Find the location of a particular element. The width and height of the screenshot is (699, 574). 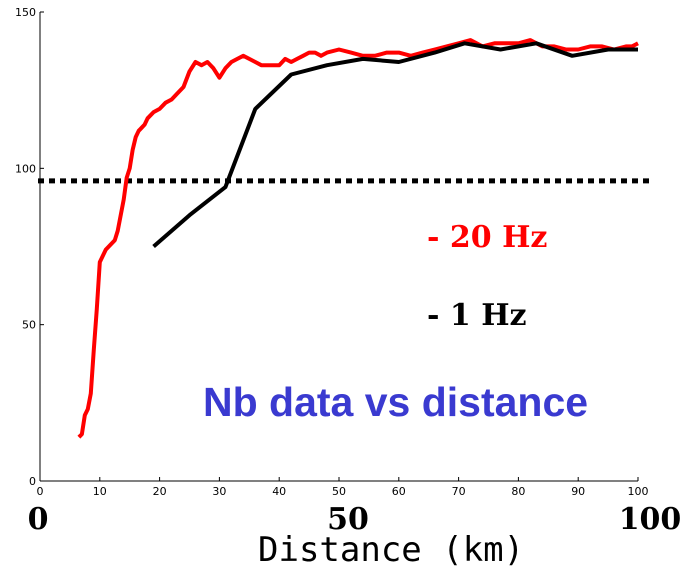

x-tick-label: 20 is located at coordinates (160, 491).